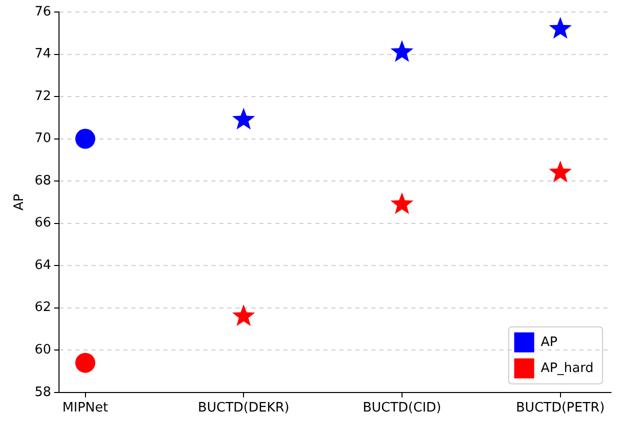 Image resolution: width=633 pixels, height=427 pixels. Describe the element at coordinates (560, 408) in the screenshot. I see `x-tick-label: BUCTD(PETR)` at that location.